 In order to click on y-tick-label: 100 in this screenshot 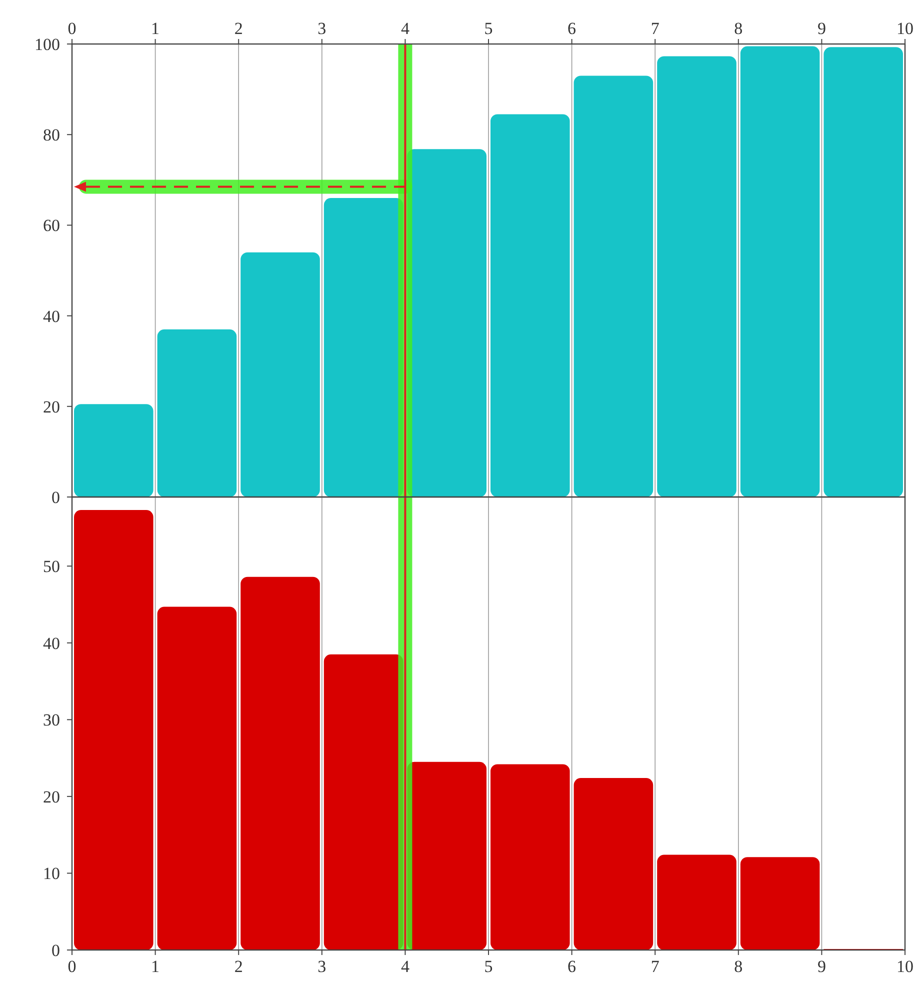, I will do `click(47, 44)`.